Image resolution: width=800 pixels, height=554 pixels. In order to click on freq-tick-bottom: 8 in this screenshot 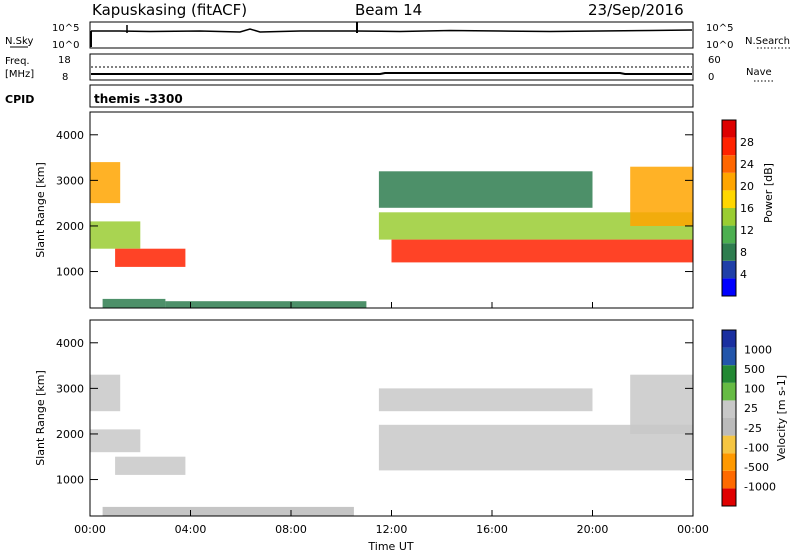, I will do `click(65, 77)`.